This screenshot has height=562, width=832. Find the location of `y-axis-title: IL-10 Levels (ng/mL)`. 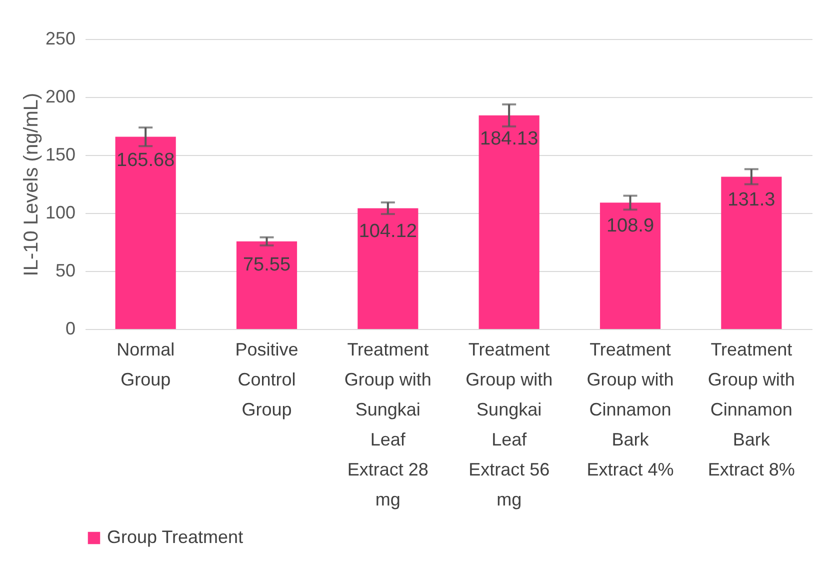

y-axis-title: IL-10 Levels (ng/mL) is located at coordinates (31, 184).